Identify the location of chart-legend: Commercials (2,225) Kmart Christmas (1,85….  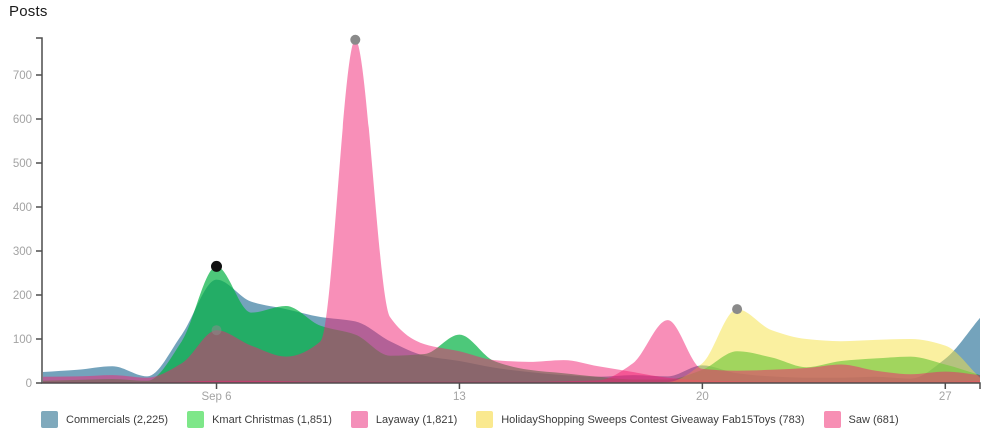
(470, 419).